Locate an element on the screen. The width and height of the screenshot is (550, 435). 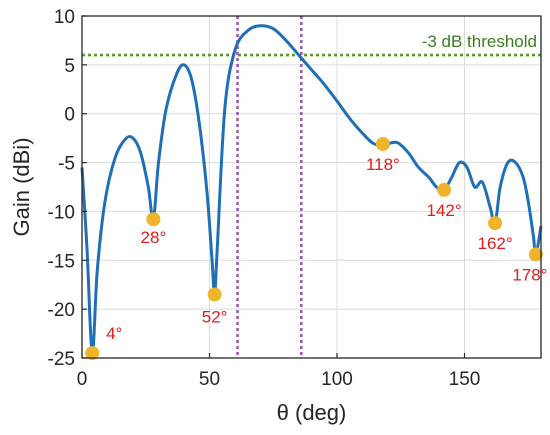
y-tick-label: -25 is located at coordinates (61, 359).